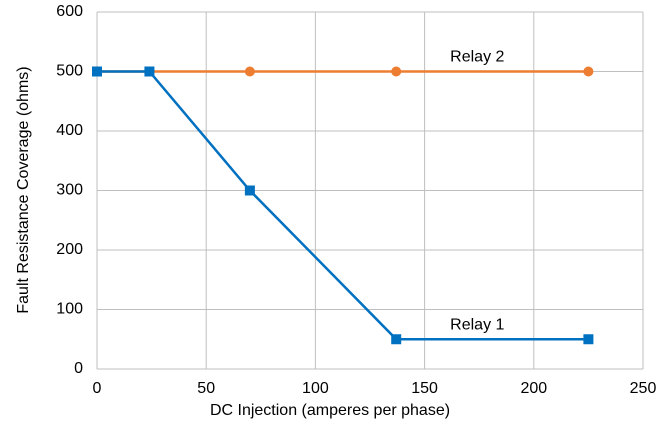 The width and height of the screenshot is (670, 428). Describe the element at coordinates (477, 324) in the screenshot. I see `series-label: Relay 1` at that location.